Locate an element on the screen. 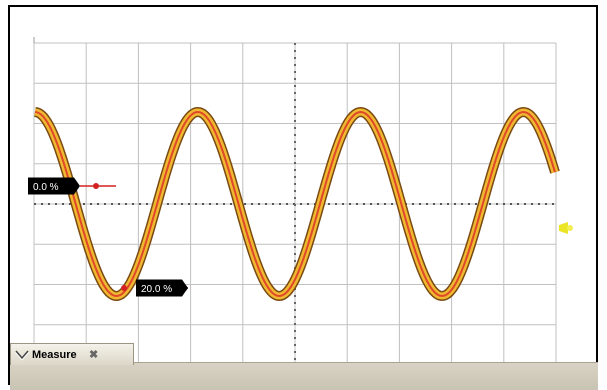  level-markers: 0.0 % 20.0 % is located at coordinates (108, 237).